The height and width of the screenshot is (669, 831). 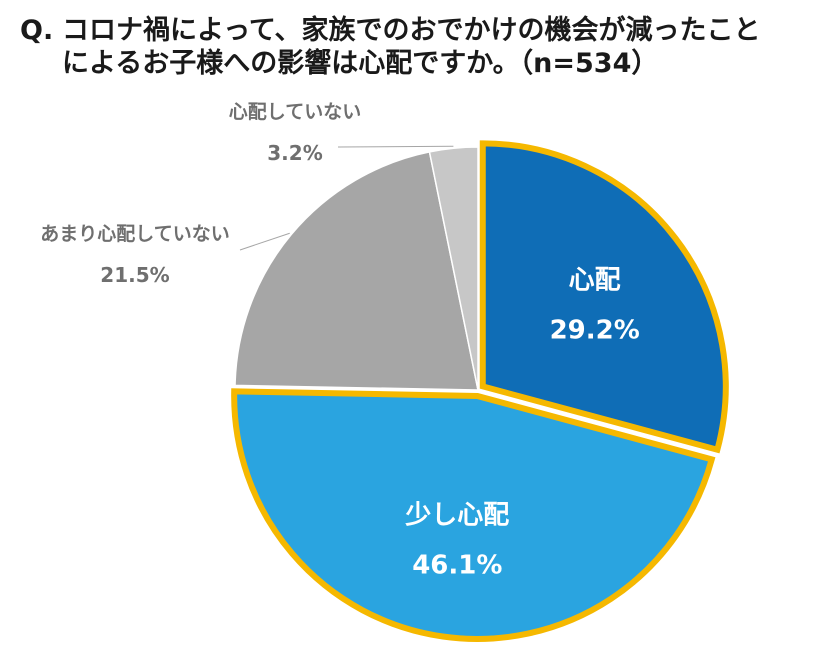 What do you see at coordinates (134, 275) in the screenshot?
I see `slice-value-2: 21.5%` at bounding box center [134, 275].